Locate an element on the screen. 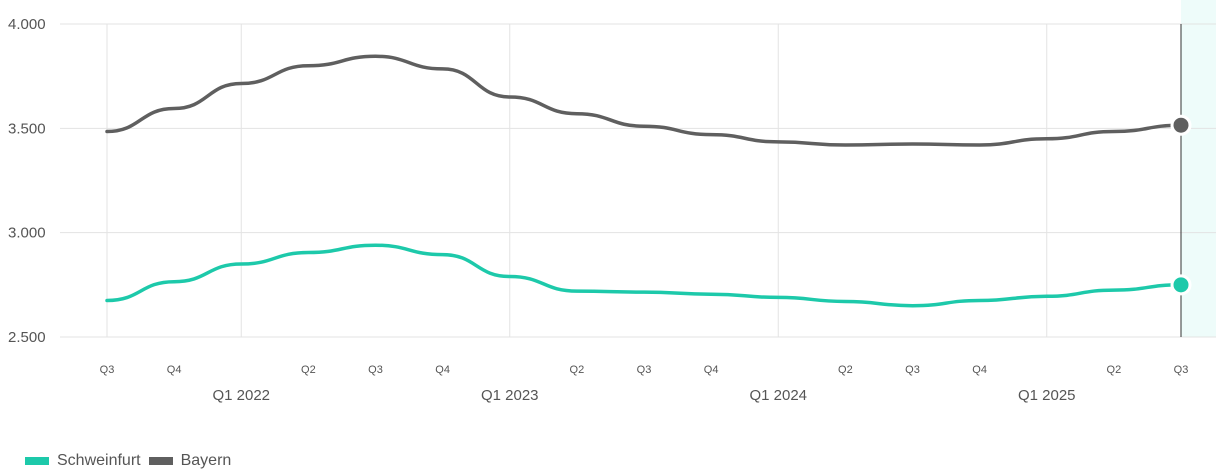  x-tick-label-major: Q1 2022 is located at coordinates (241, 395).